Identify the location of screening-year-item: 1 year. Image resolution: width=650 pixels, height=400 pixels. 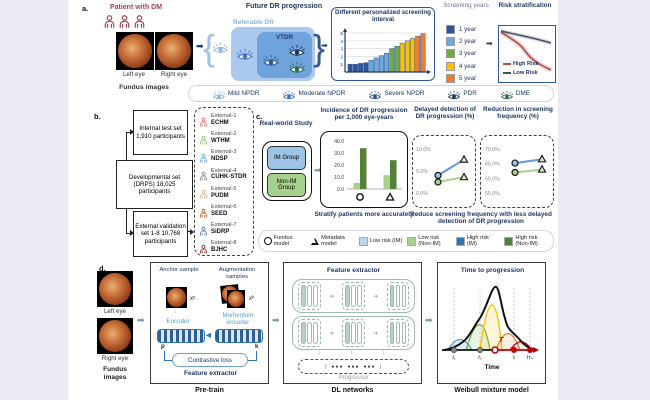
(461, 29).